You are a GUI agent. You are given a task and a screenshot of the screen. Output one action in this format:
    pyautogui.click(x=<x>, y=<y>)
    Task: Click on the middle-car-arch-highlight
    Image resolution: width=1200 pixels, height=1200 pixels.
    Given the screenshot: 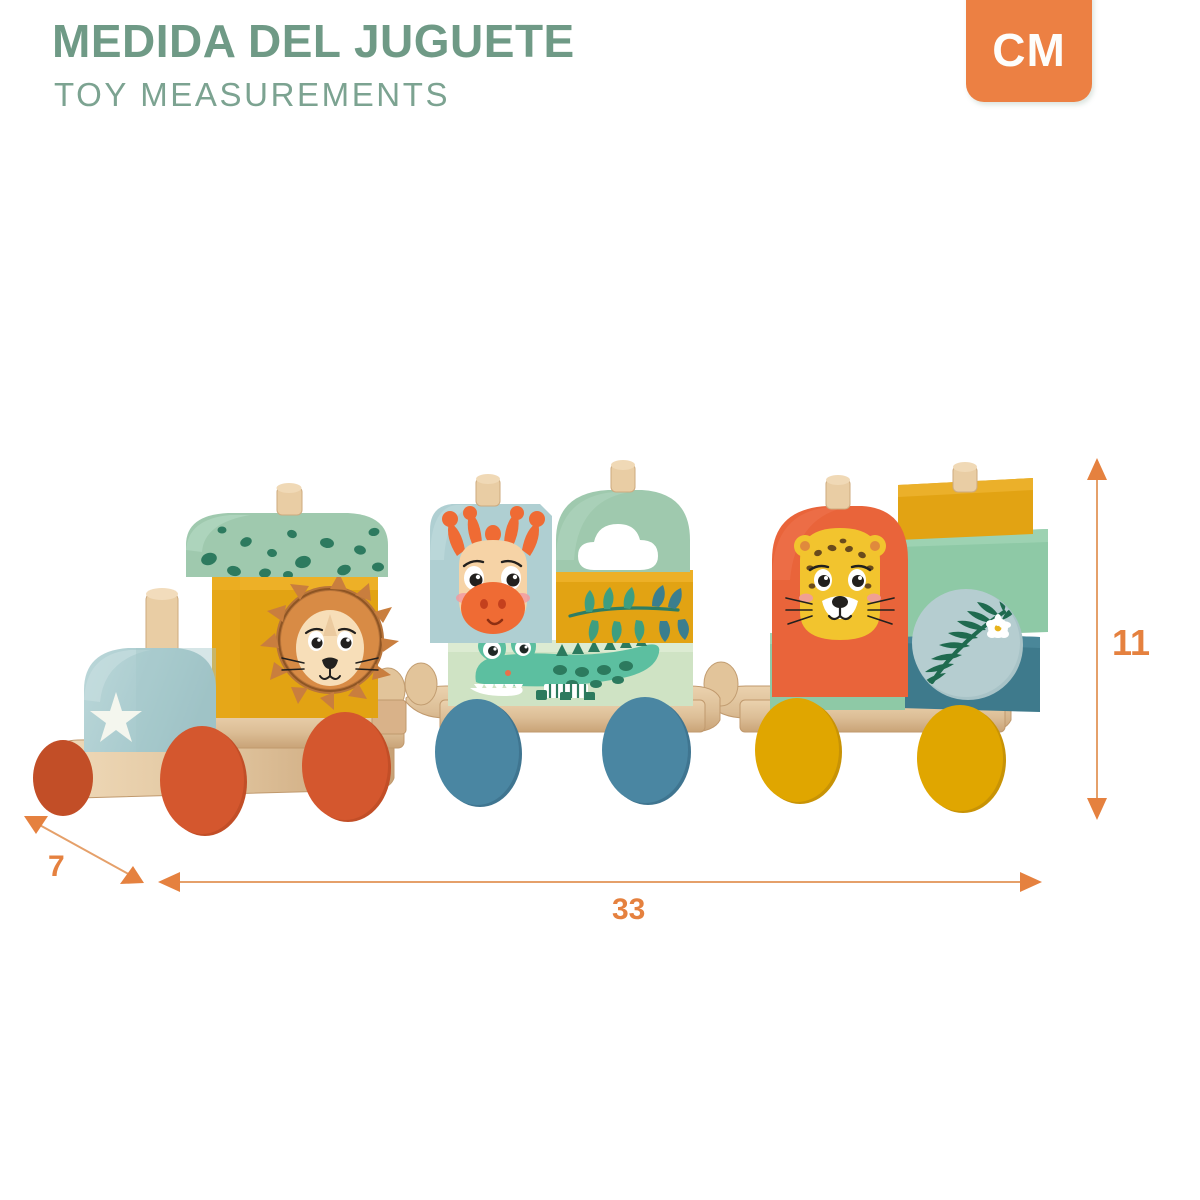 What is the action you would take?
    pyautogui.click(x=593, y=526)
    